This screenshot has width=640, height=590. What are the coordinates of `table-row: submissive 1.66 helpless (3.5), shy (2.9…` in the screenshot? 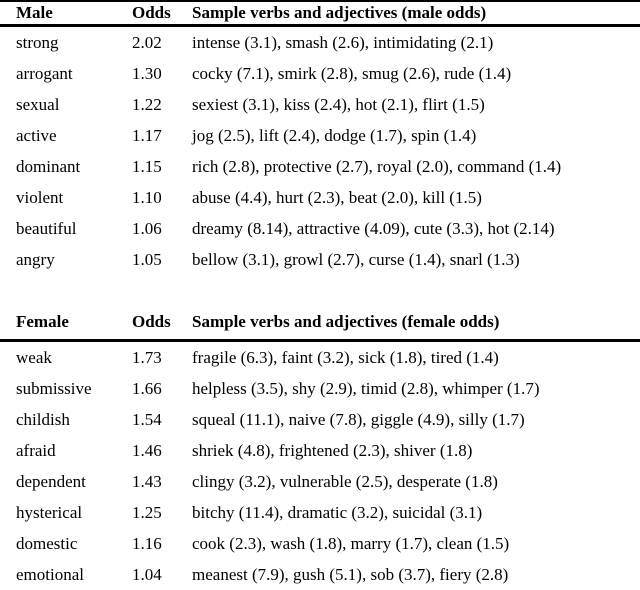 It's located at (320, 388).